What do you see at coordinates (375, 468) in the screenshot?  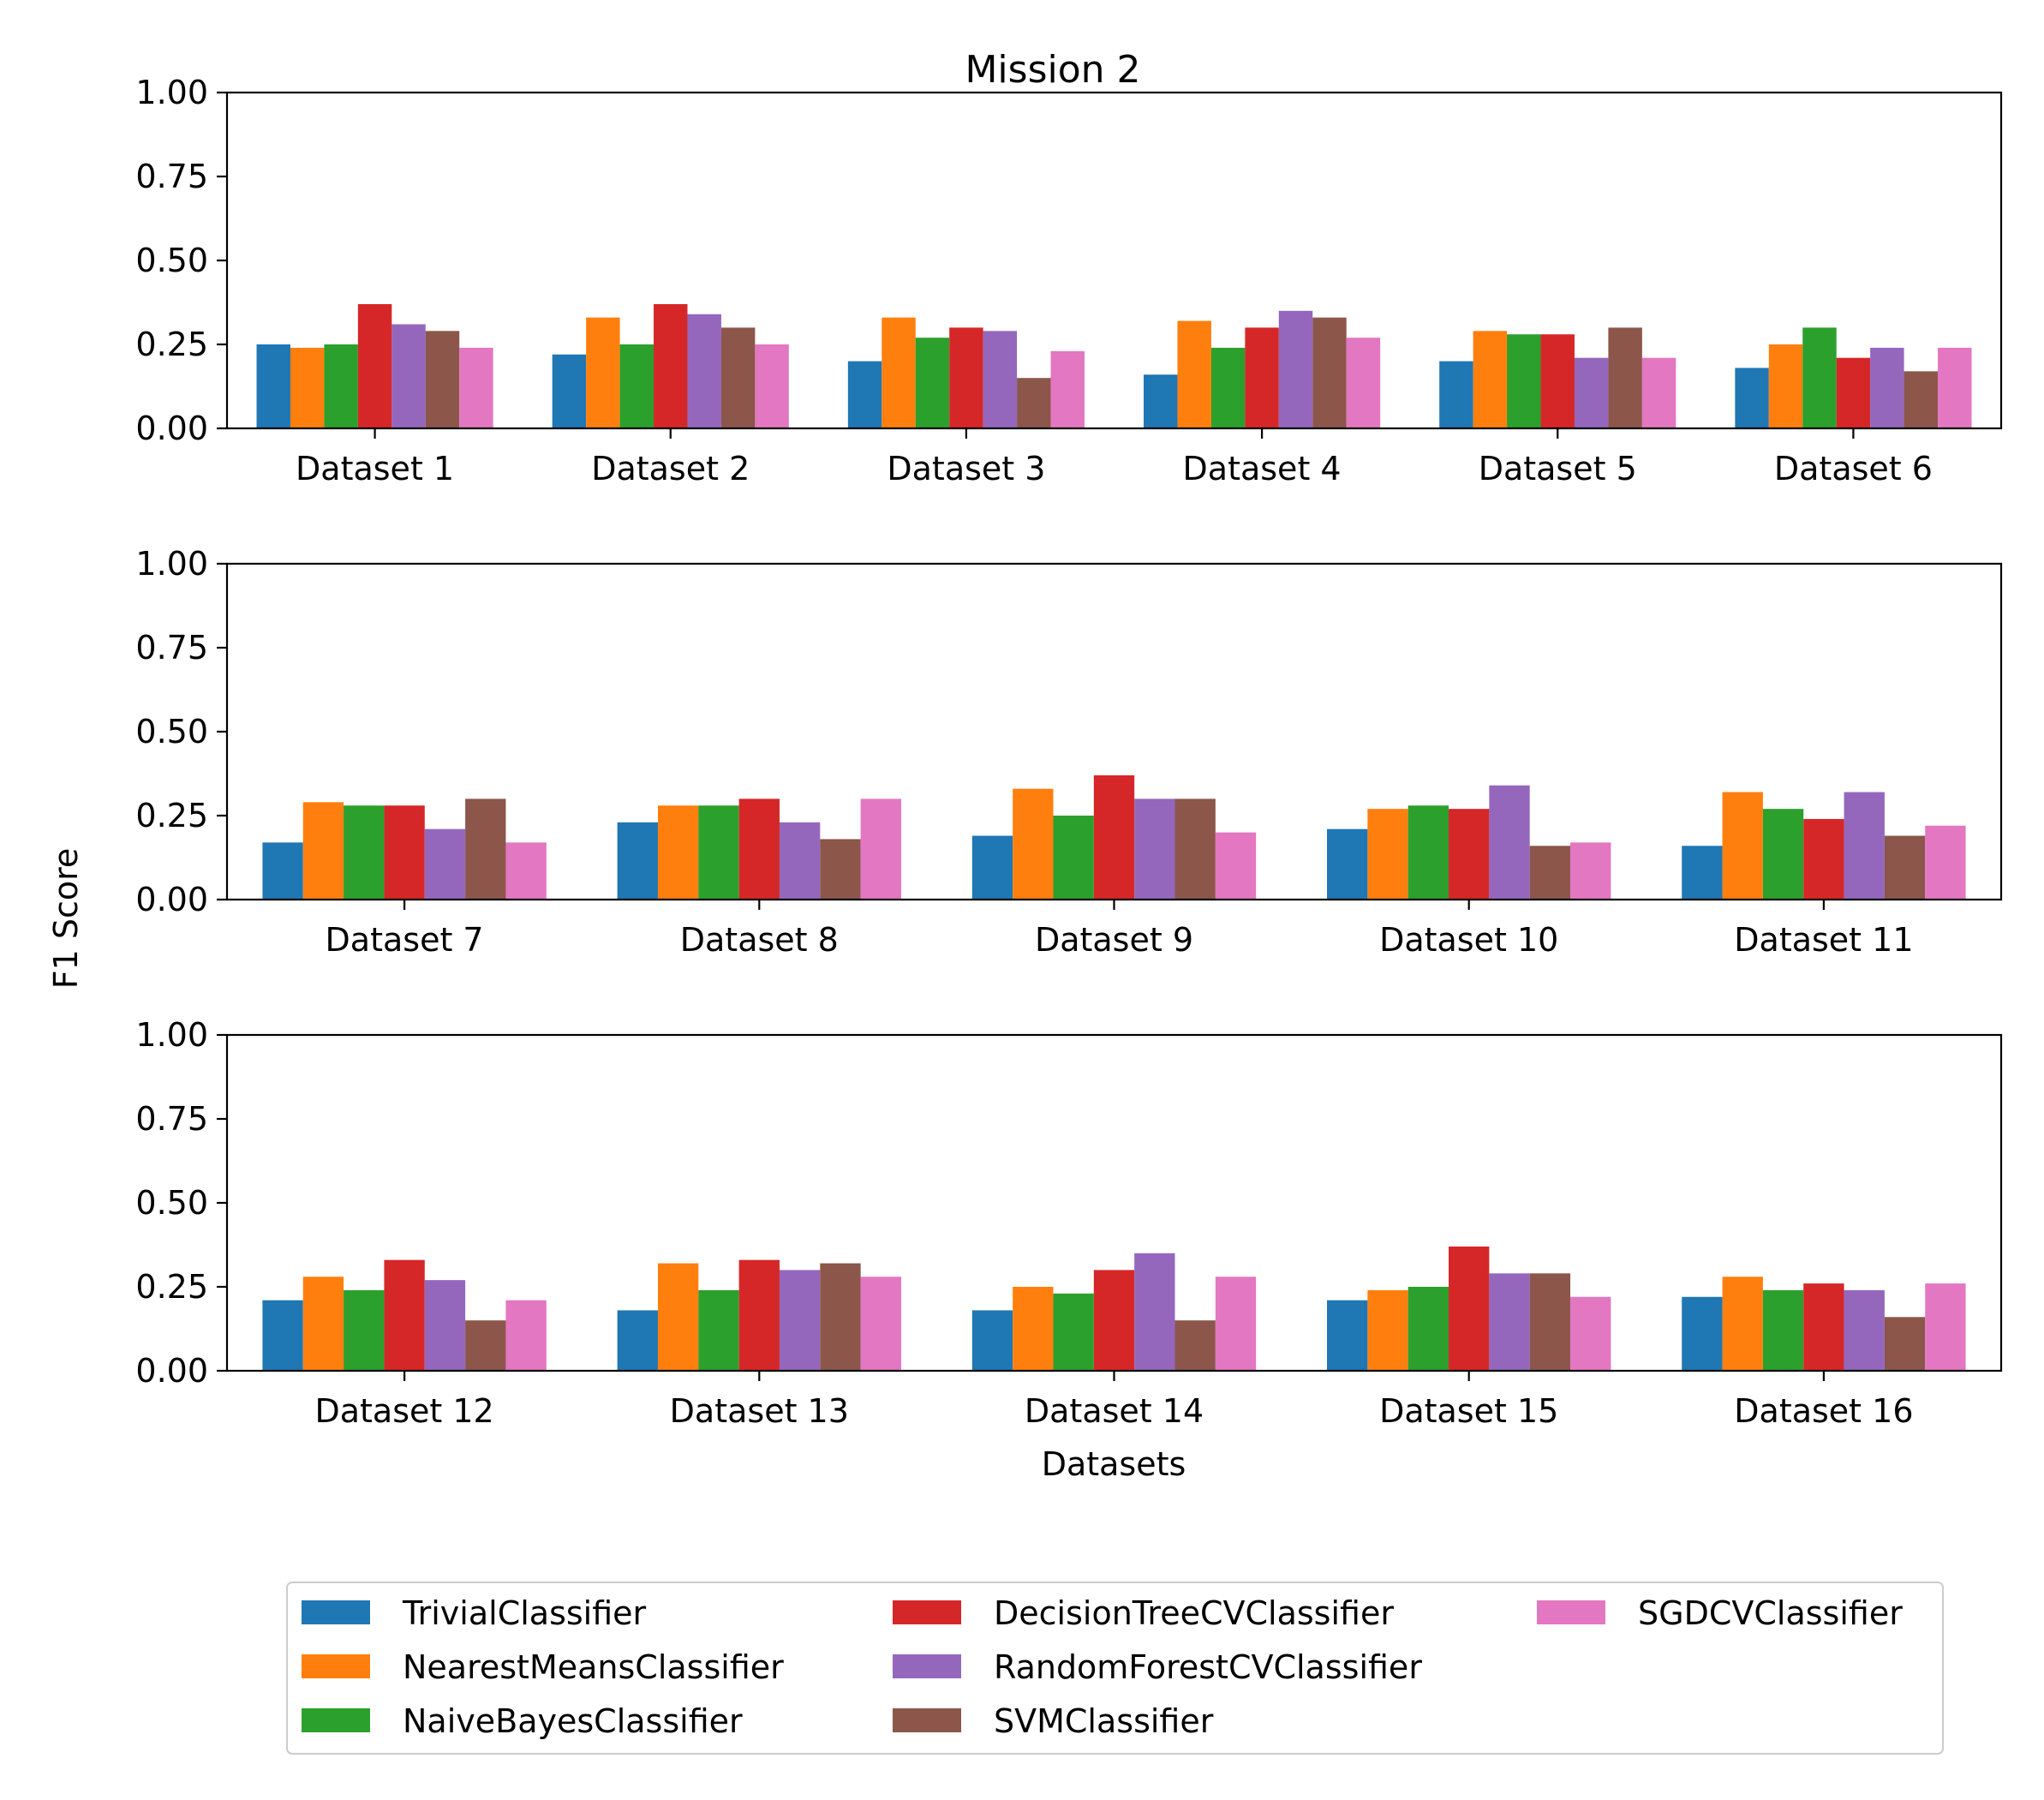 I see `x-tick-label: Dataset 1` at bounding box center [375, 468].